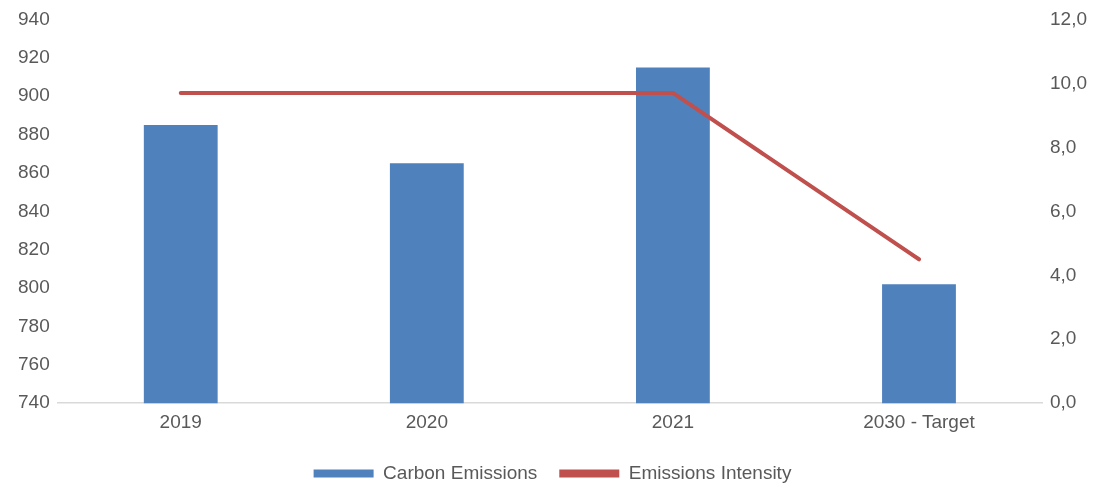 The image size is (1115, 493). What do you see at coordinates (34, 402) in the screenshot?
I see `y-tick-label: 740` at bounding box center [34, 402].